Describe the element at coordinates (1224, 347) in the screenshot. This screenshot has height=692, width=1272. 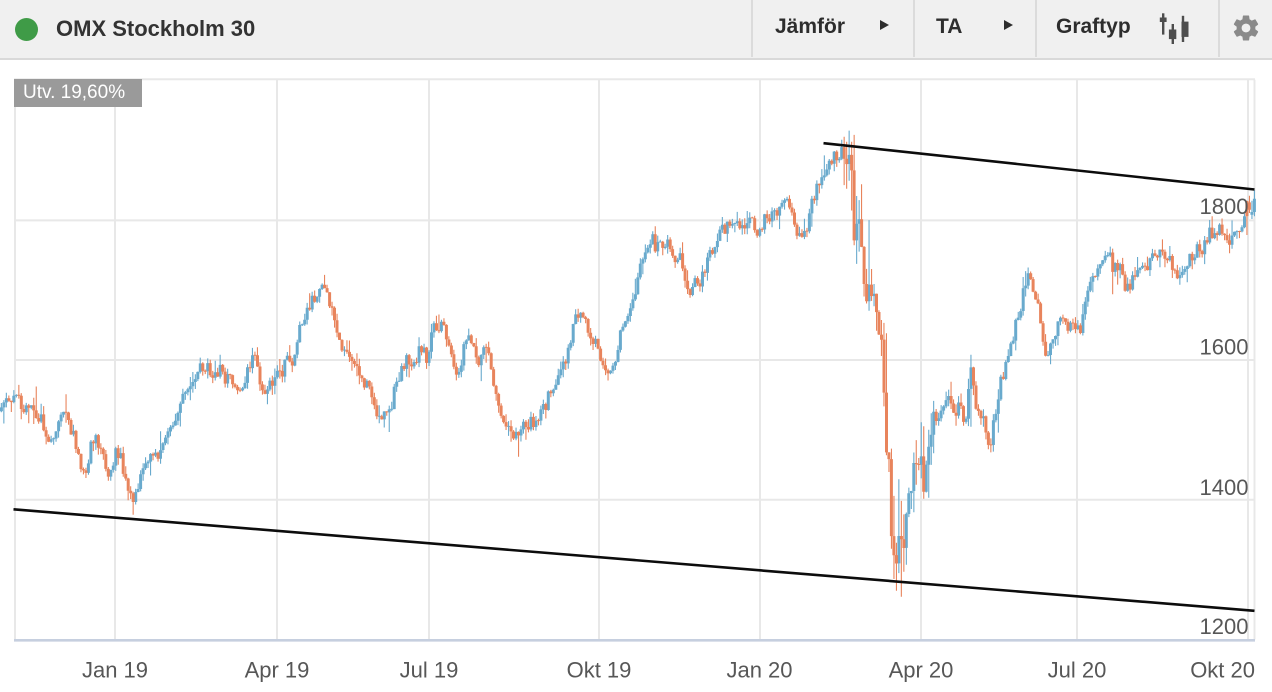
I see `svg-text: 1600` at that location.